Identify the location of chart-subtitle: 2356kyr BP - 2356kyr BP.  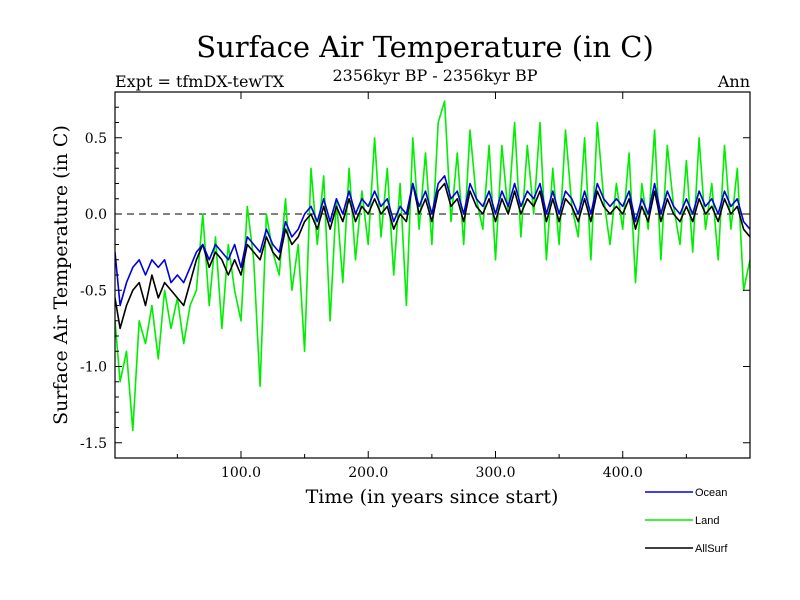
(435, 75).